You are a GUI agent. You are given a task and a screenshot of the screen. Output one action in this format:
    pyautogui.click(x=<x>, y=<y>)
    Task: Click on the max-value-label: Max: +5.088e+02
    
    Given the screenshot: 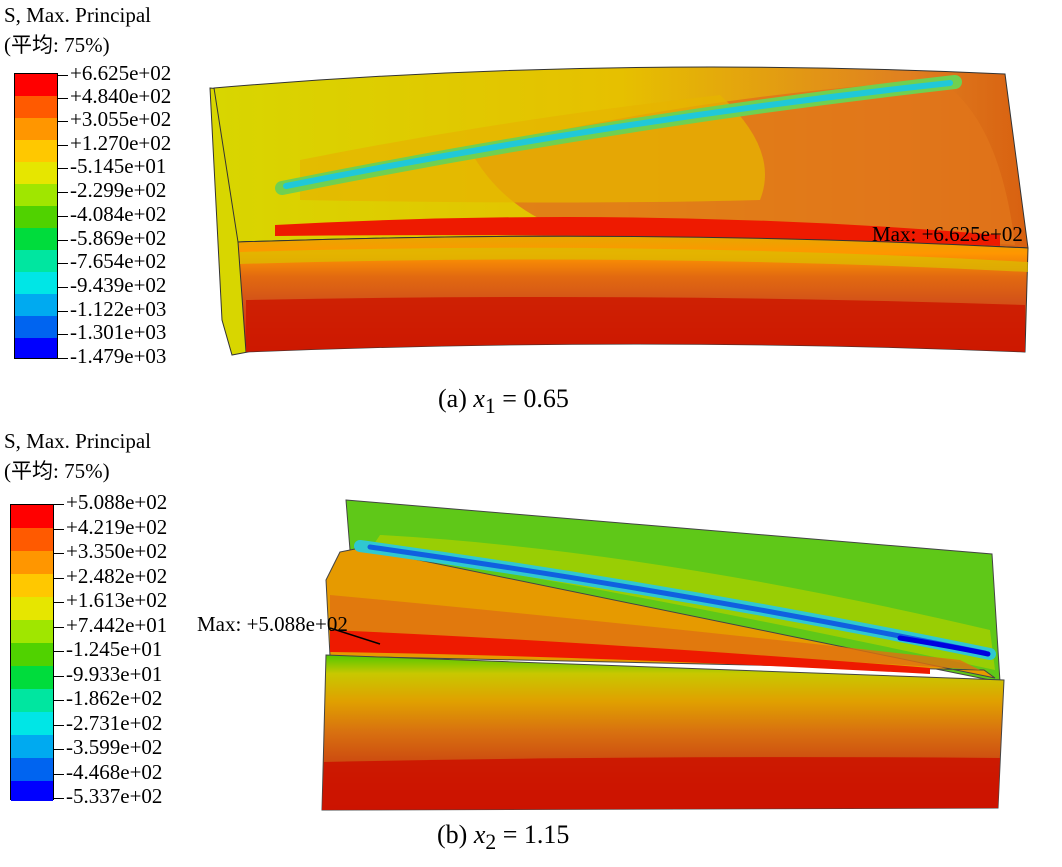 What is the action you would take?
    pyautogui.click(x=272, y=624)
    